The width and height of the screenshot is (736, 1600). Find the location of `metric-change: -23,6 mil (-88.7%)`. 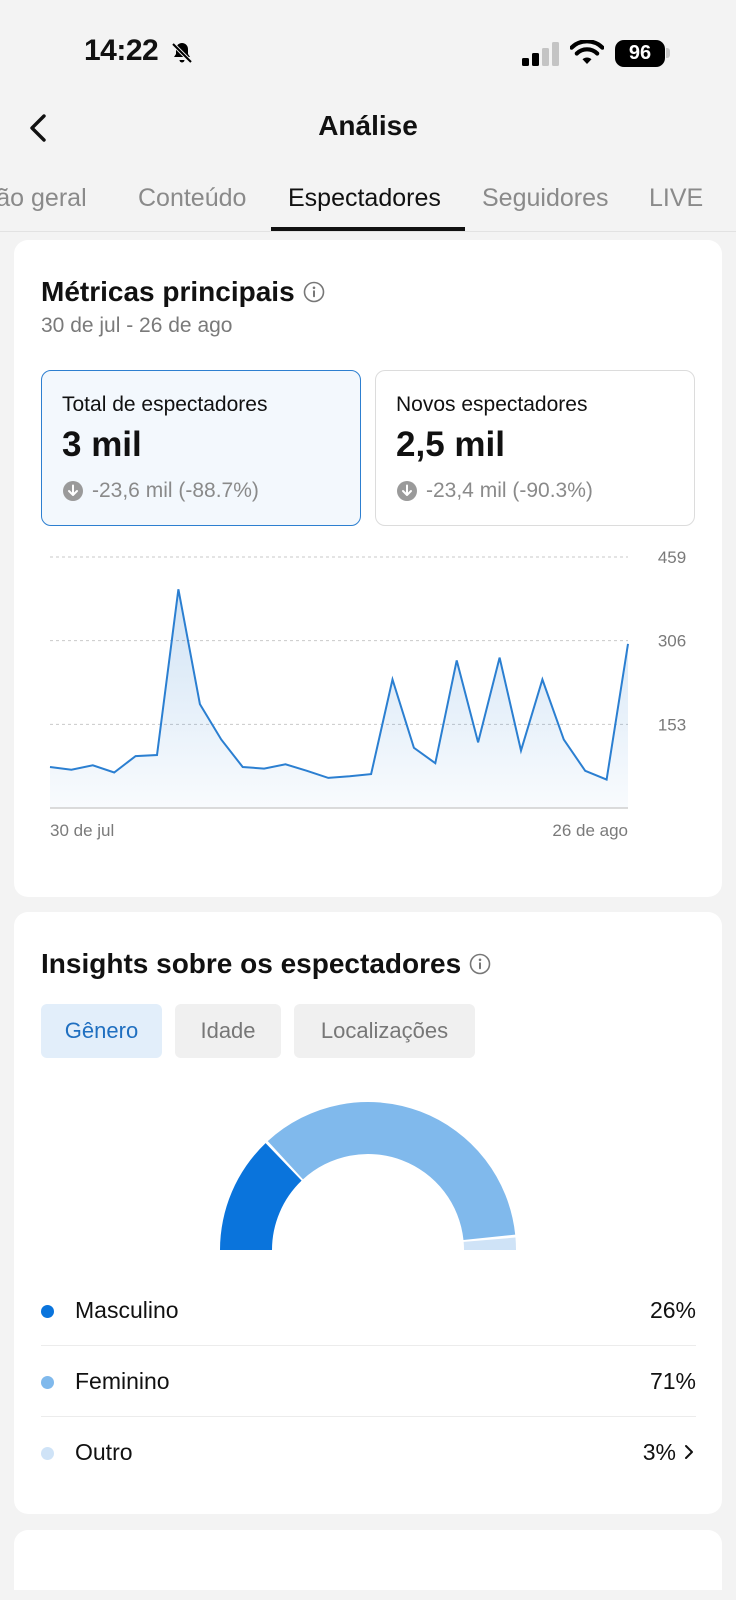

metric-change: -23,6 mil (-88.7%) is located at coordinates (160, 491).